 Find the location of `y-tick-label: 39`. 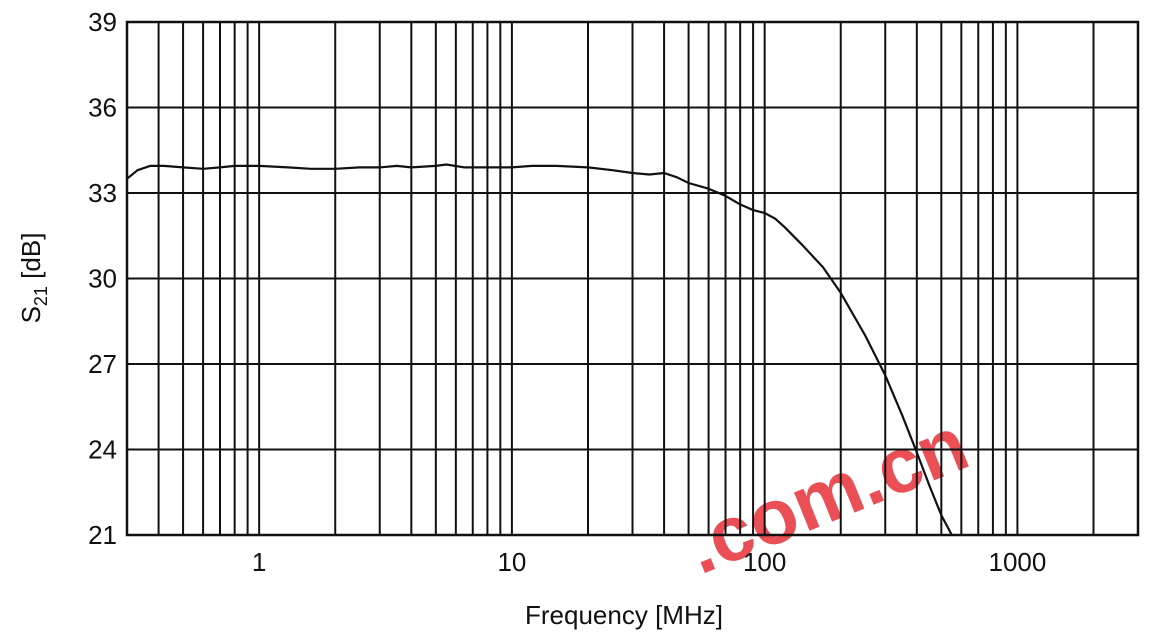

y-tick-label: 39 is located at coordinates (102, 22).